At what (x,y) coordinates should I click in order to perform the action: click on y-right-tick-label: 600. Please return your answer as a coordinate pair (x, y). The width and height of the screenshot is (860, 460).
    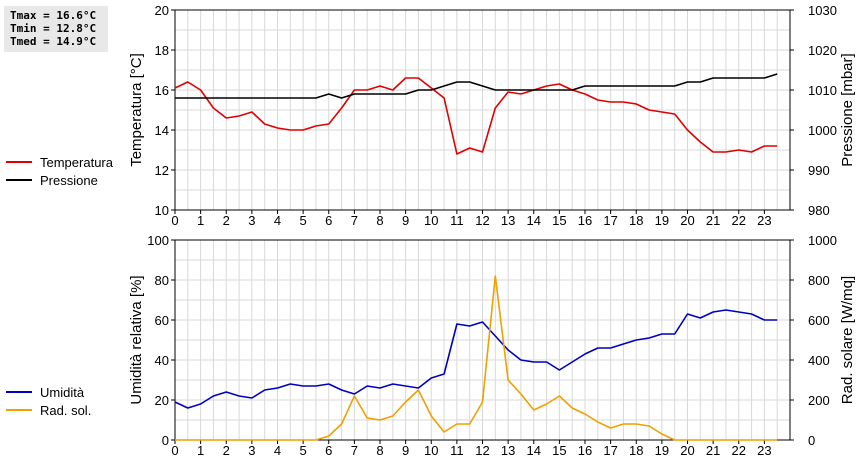
    Looking at the image, I should click on (819, 320).